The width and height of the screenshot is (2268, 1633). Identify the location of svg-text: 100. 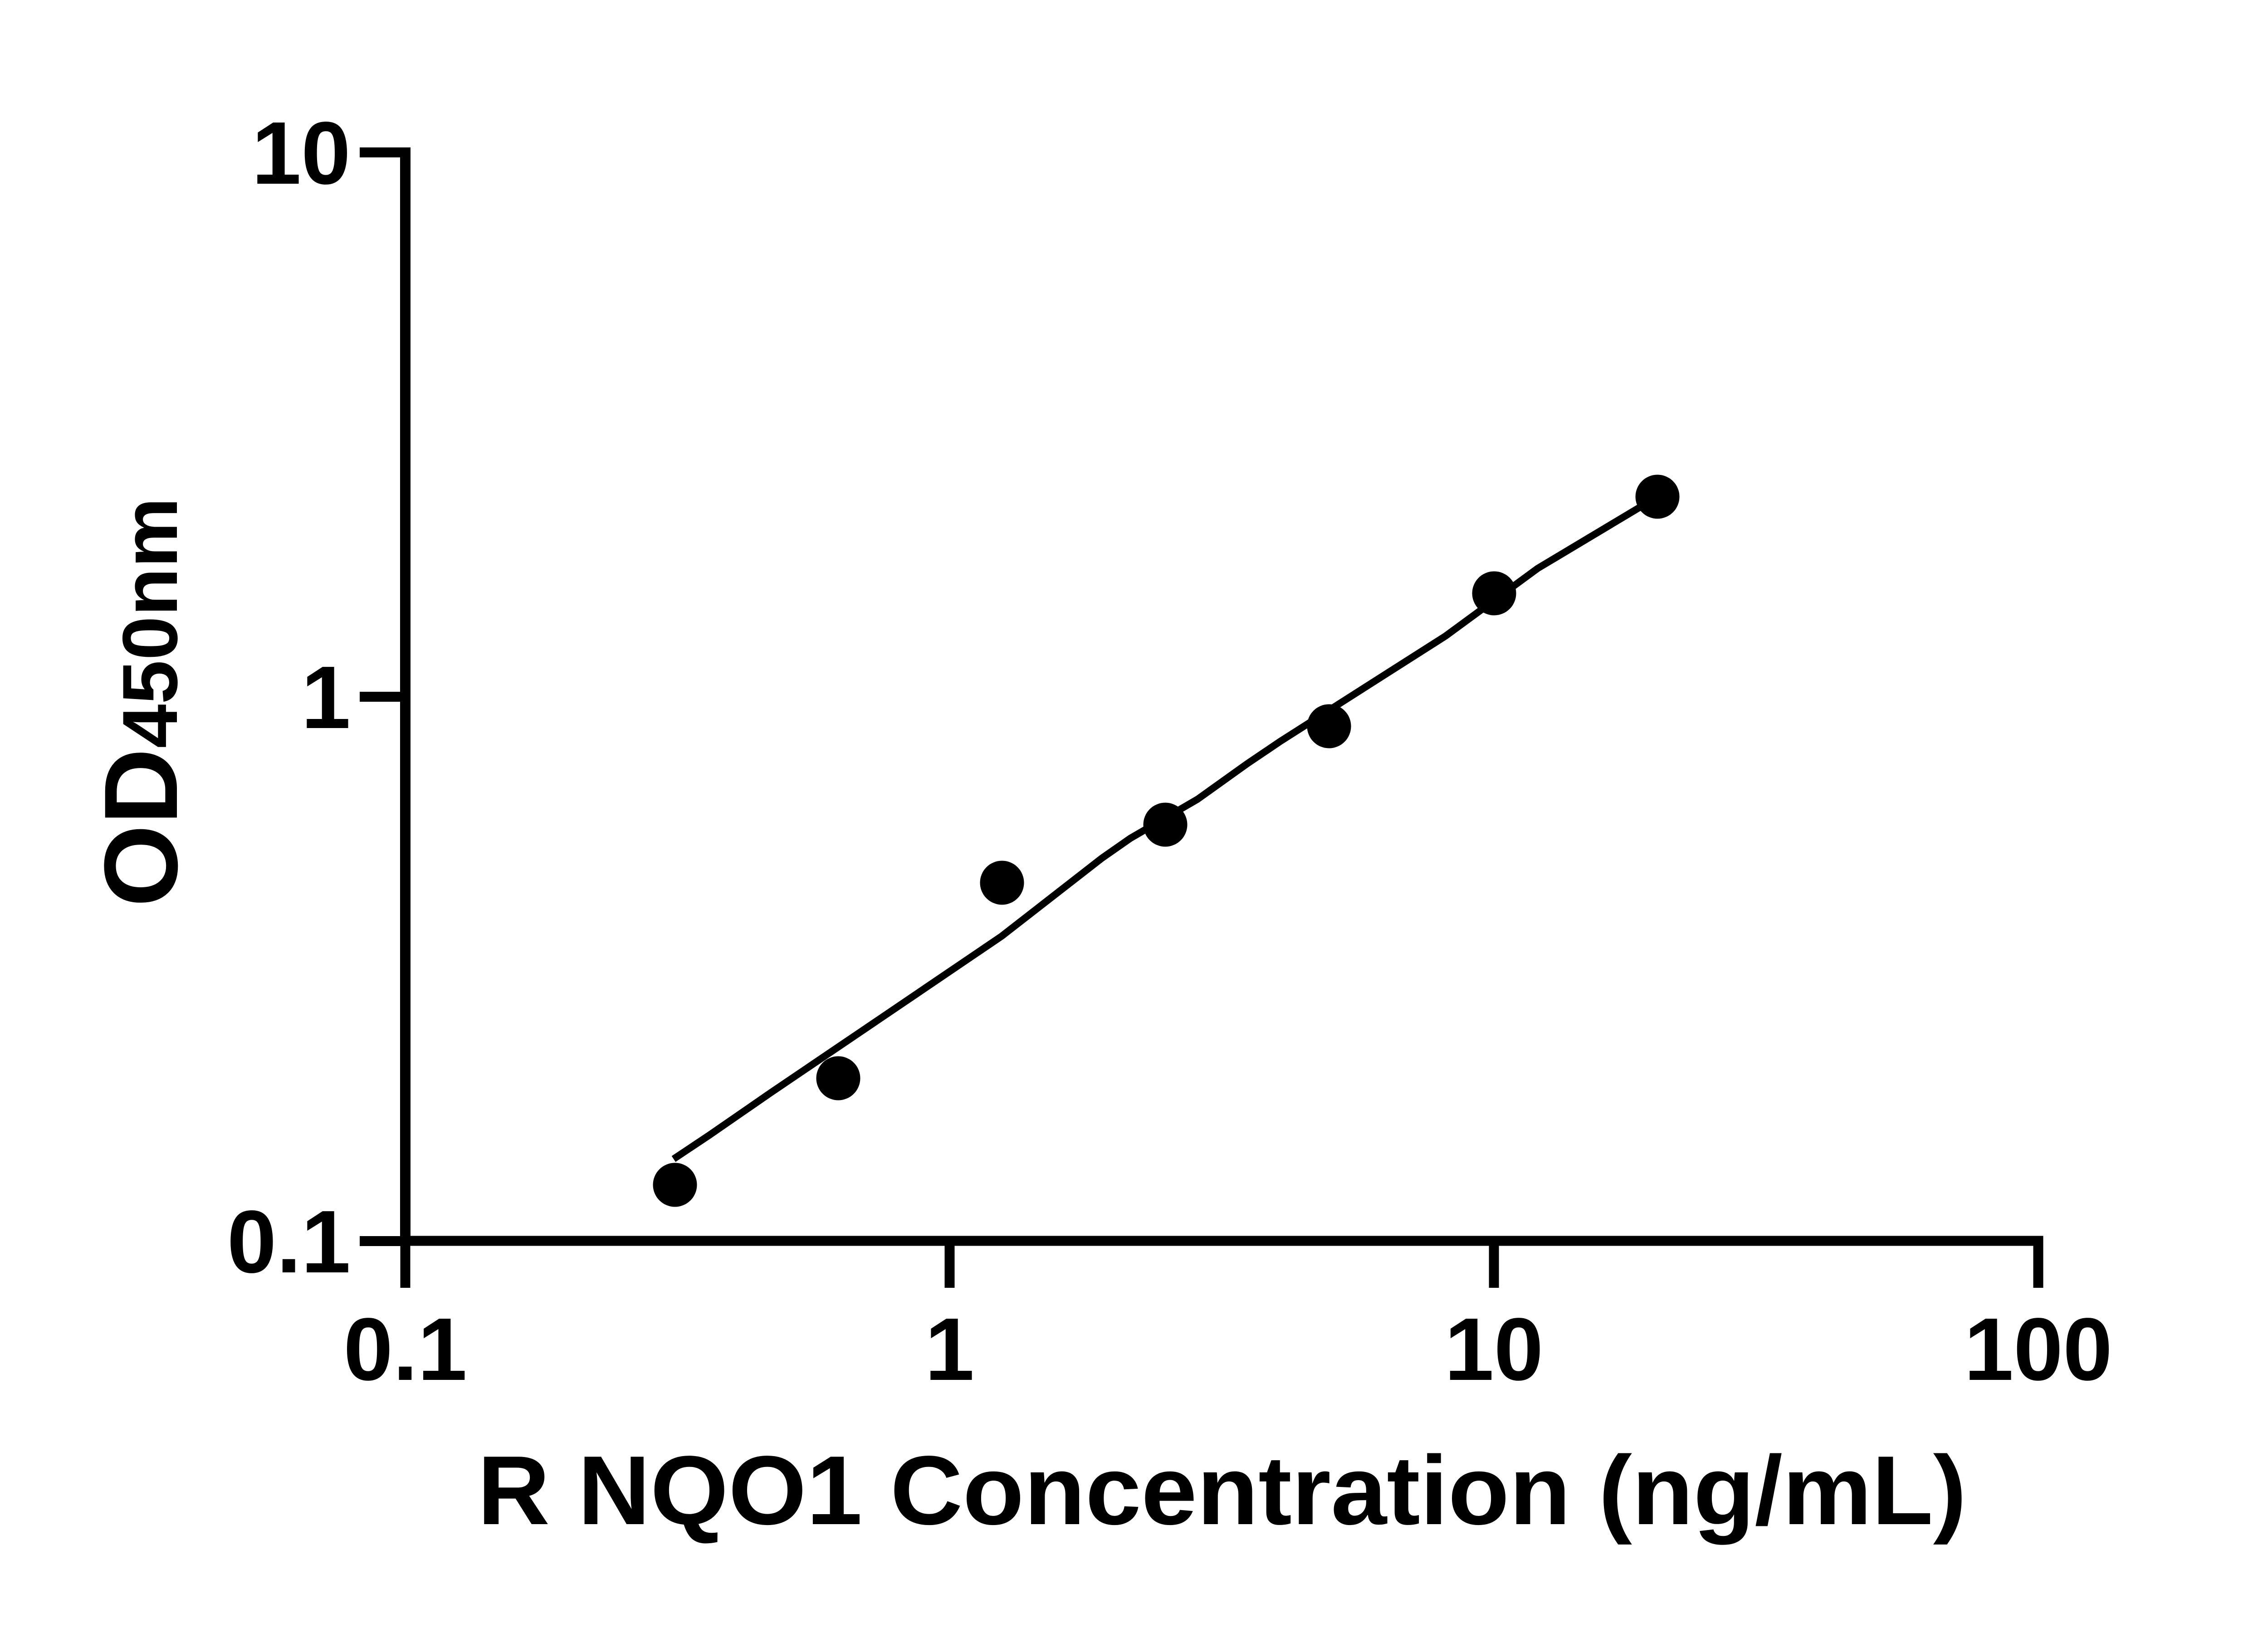
(2038, 1349).